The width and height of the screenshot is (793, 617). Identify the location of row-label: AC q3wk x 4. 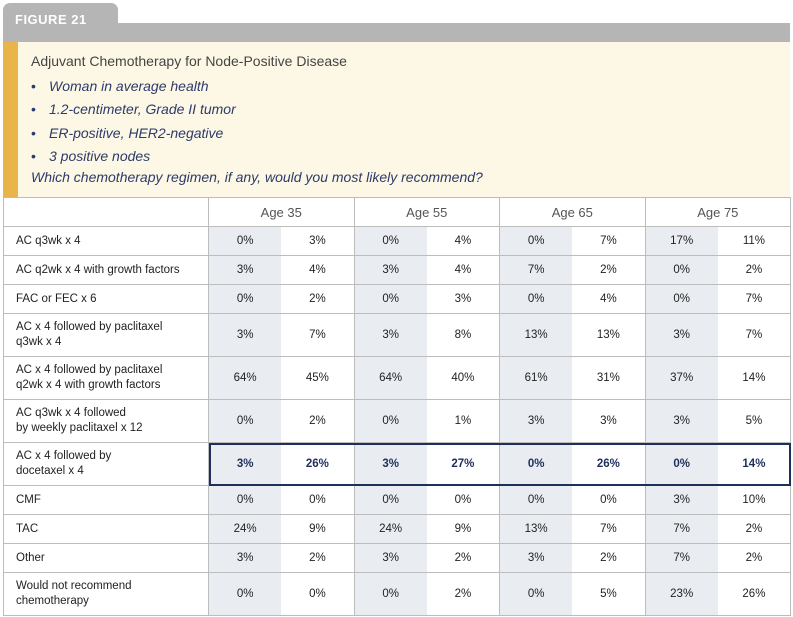
(106, 241).